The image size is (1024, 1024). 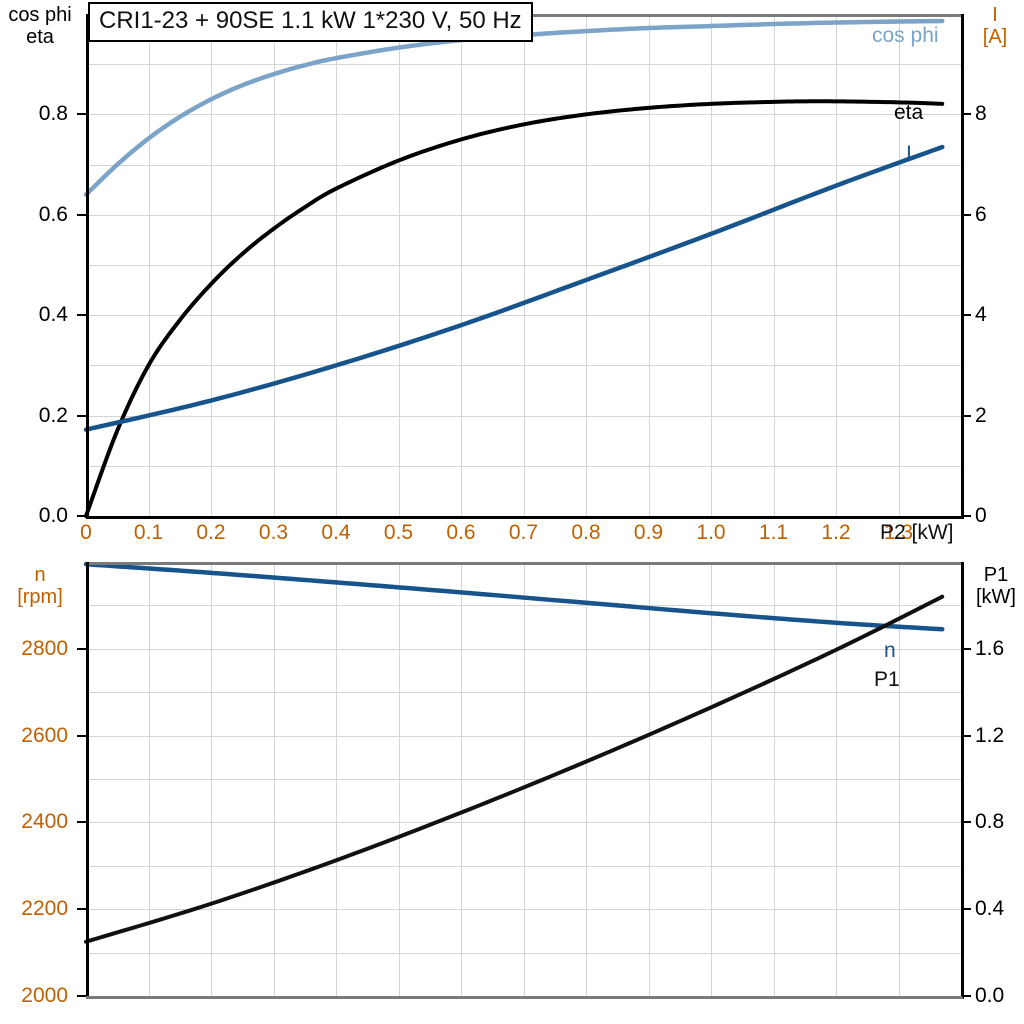 I want to click on bottom-right-axis-title-line1: P1, so click(x=996, y=575).